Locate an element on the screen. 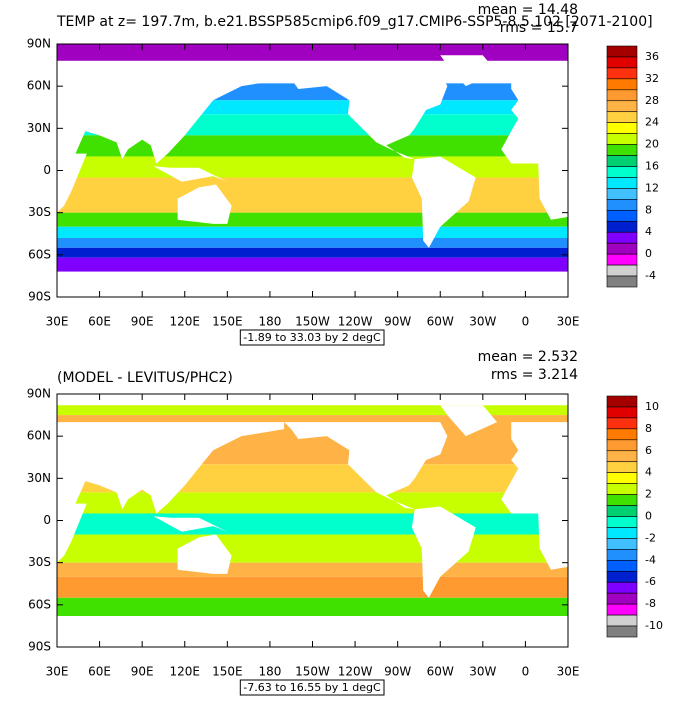  colorbar-label: -2 is located at coordinates (650, 537).